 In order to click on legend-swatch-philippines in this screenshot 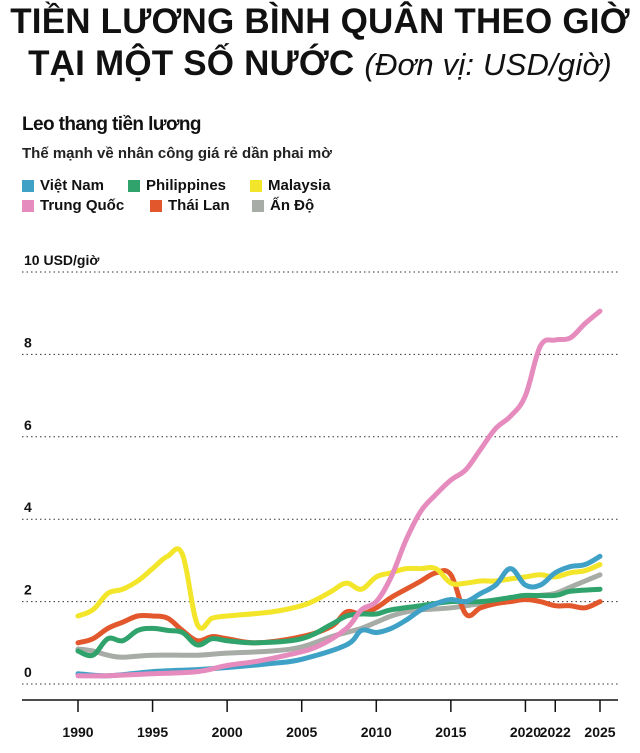, I will do `click(134, 185)`.